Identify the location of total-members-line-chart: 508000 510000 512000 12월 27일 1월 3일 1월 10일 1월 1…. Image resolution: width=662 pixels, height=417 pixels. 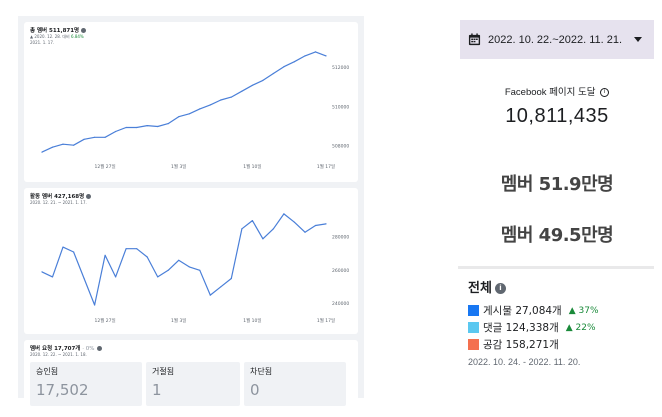
(195, 110).